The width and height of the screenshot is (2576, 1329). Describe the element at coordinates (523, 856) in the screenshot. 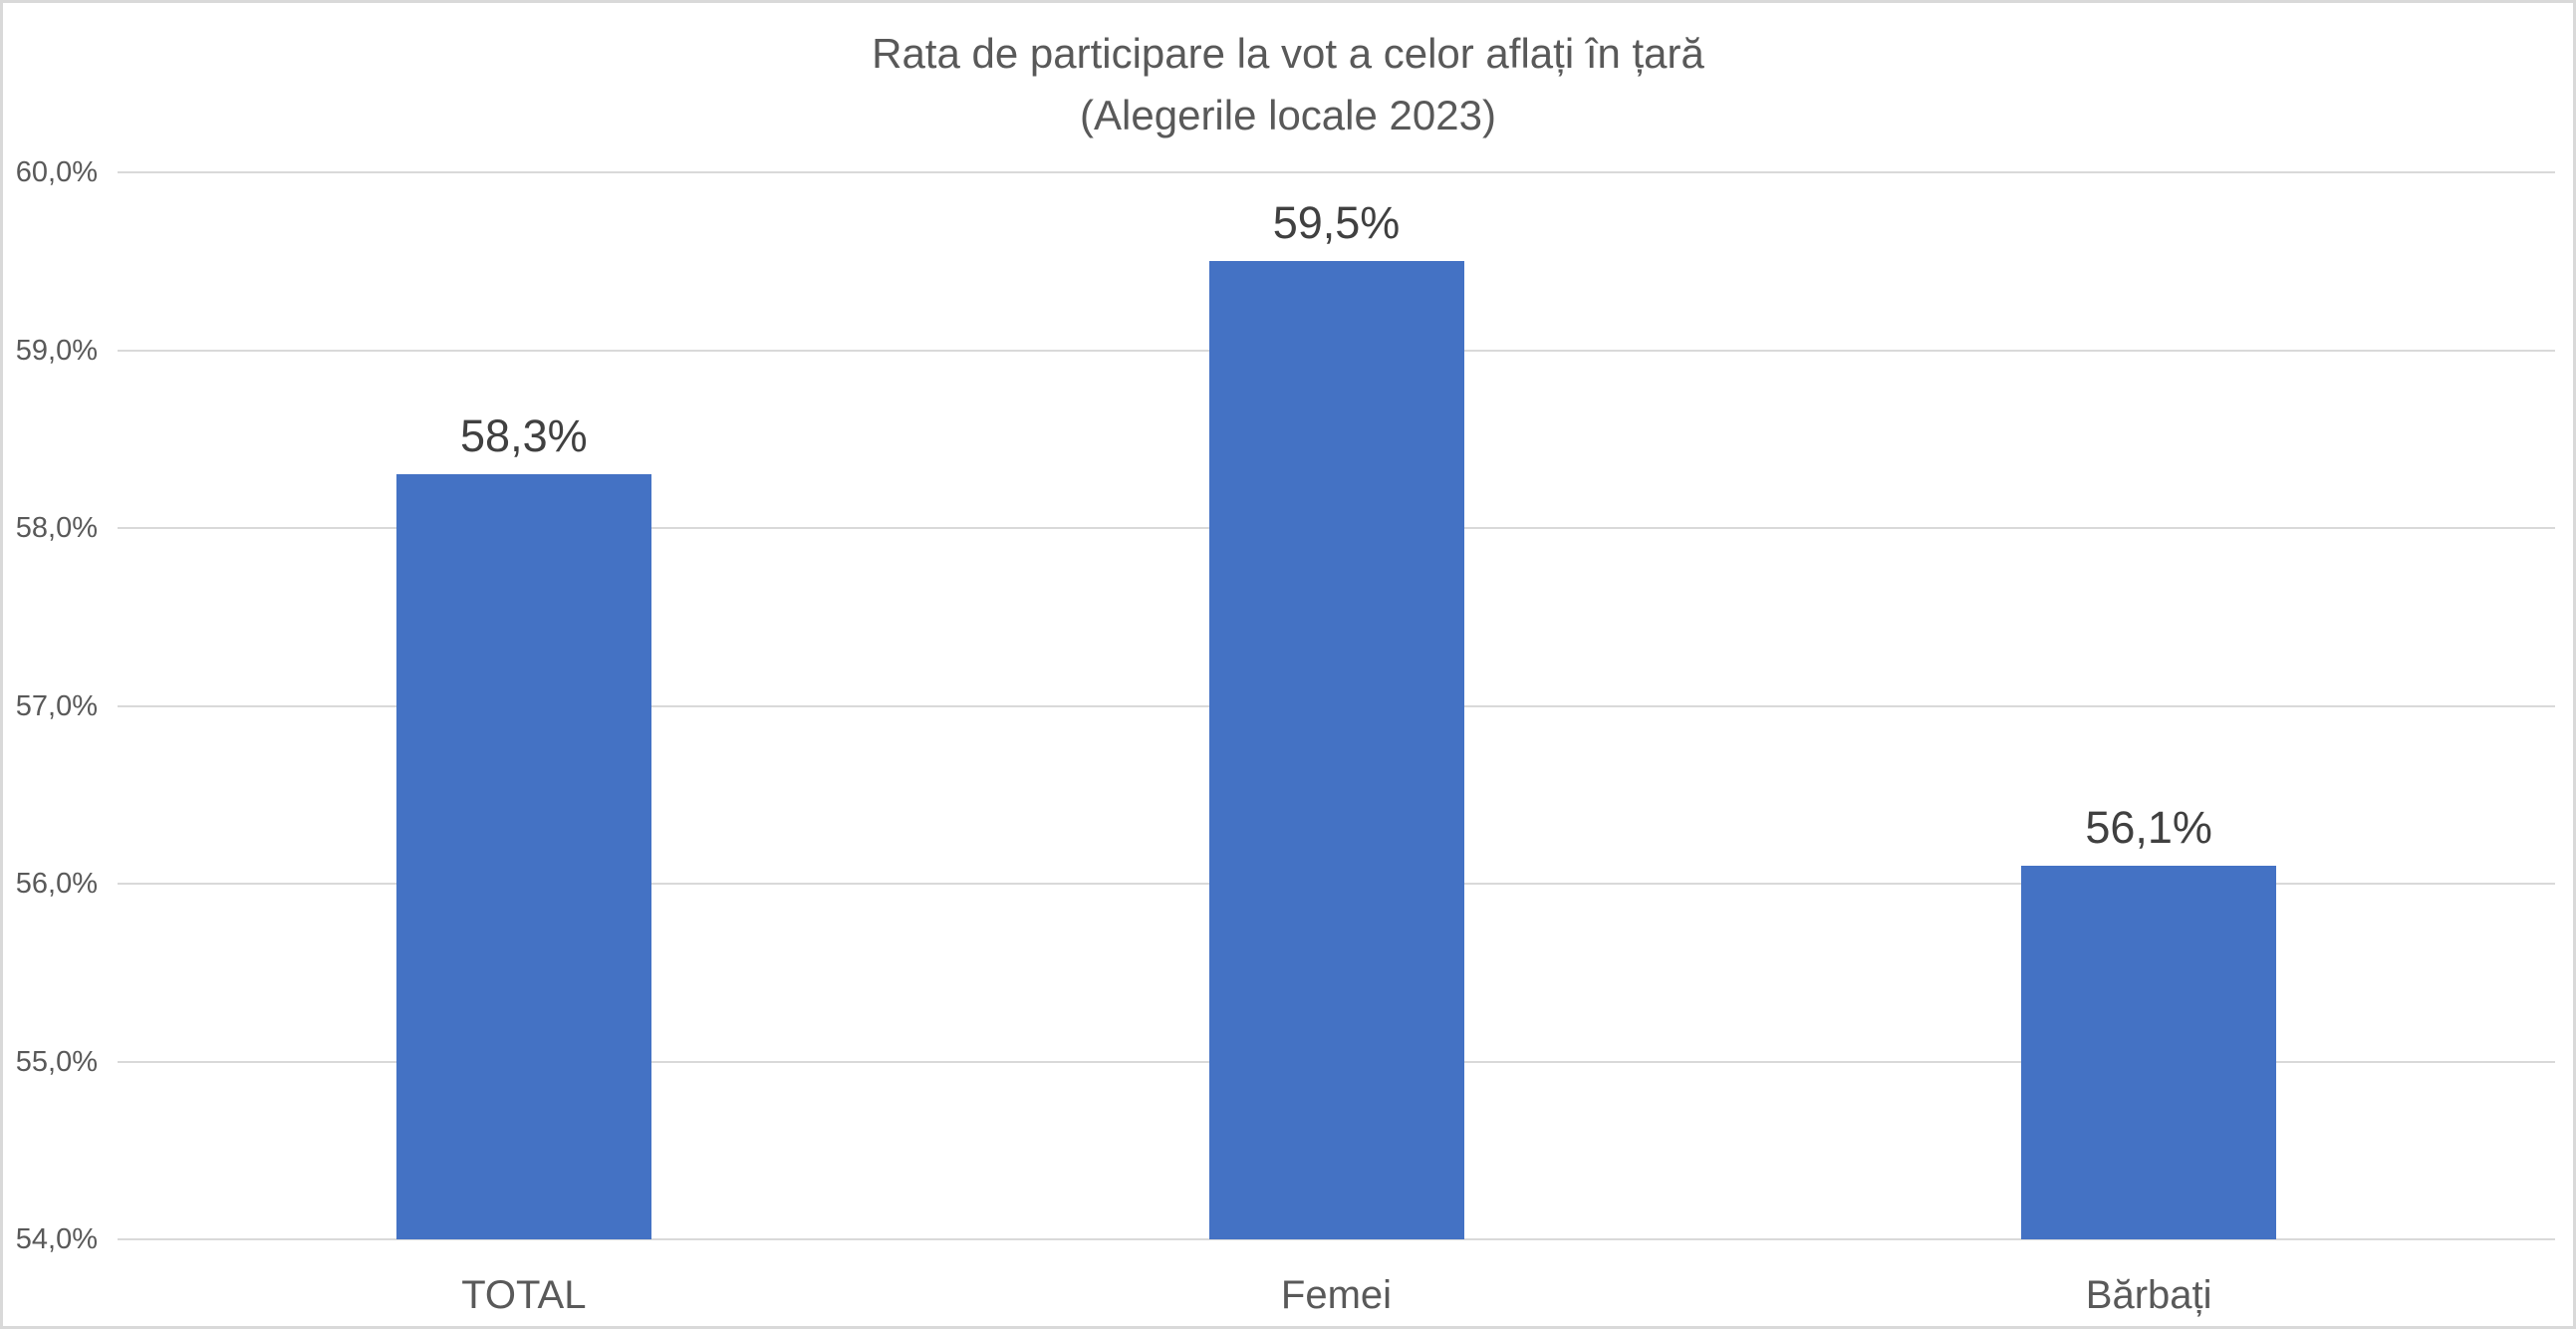

I see `bar-total` at that location.